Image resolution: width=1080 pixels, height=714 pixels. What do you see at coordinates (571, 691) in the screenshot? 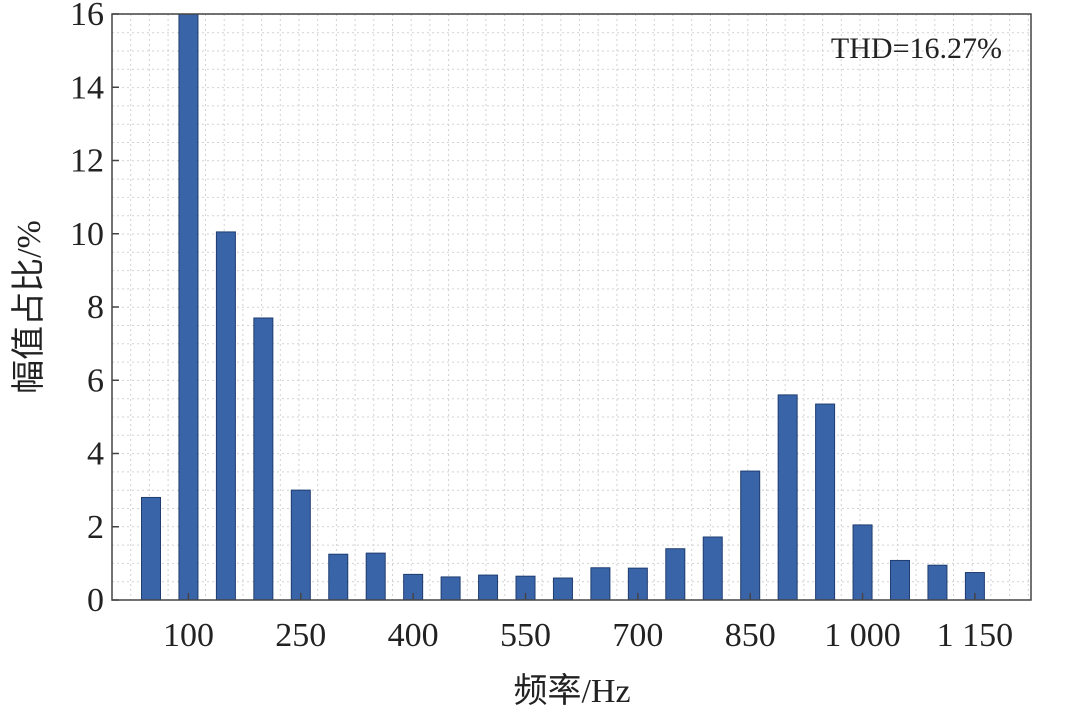
I see `x-axis-title: 频率/Hz` at bounding box center [571, 691].